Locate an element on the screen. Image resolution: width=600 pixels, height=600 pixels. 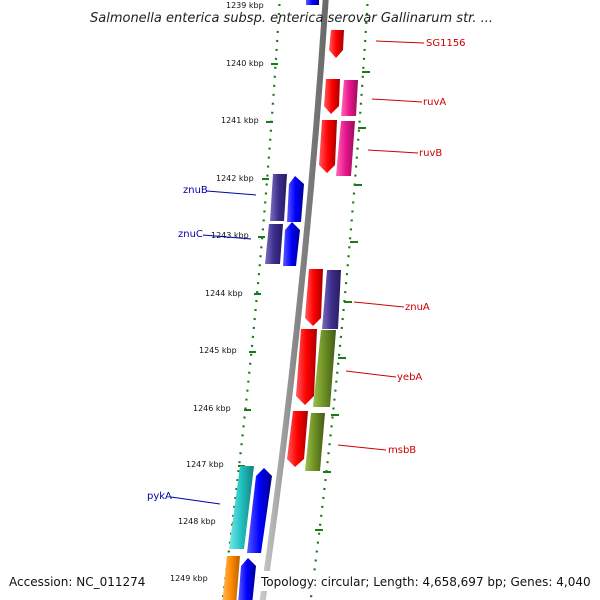
cds-znuB is located at coordinates (295, 199).